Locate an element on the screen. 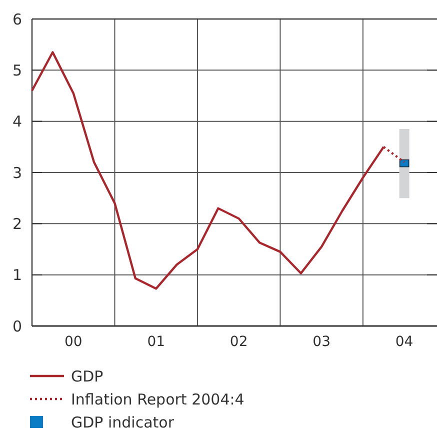  legend-label: GDP is located at coordinates (87, 376).